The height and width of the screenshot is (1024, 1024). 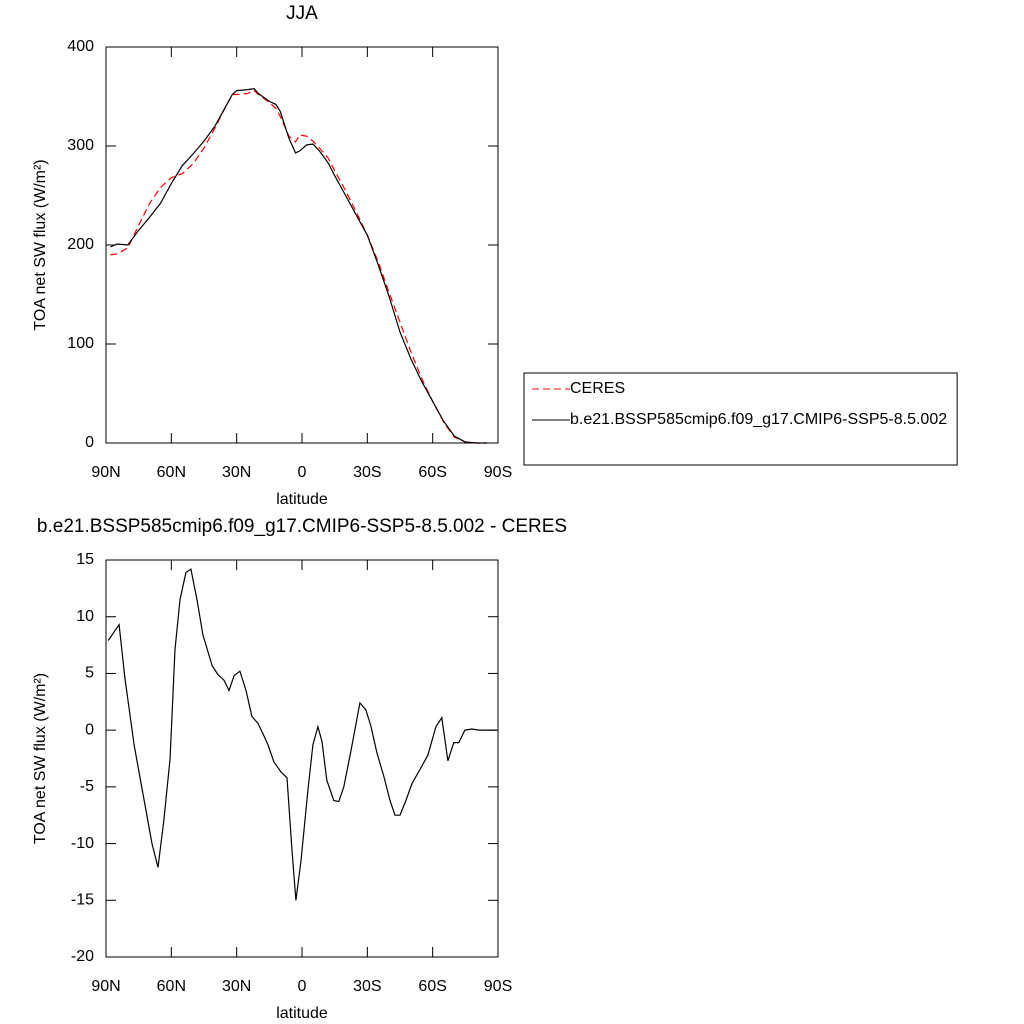 What do you see at coordinates (87, 786) in the screenshot?
I see `y-tick-label: -5` at bounding box center [87, 786].